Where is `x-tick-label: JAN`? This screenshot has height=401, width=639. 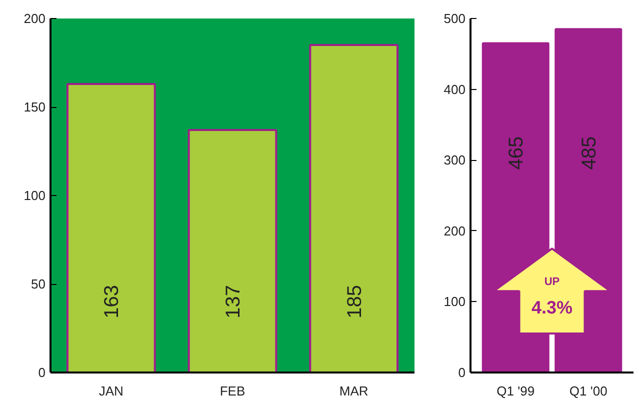
x-tick-label: JAN is located at coordinates (111, 391).